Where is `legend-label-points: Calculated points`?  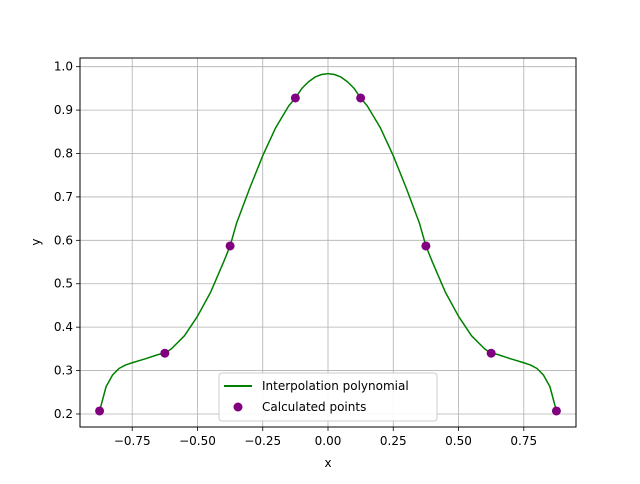 legend-label-points: Calculated points is located at coordinates (314, 407).